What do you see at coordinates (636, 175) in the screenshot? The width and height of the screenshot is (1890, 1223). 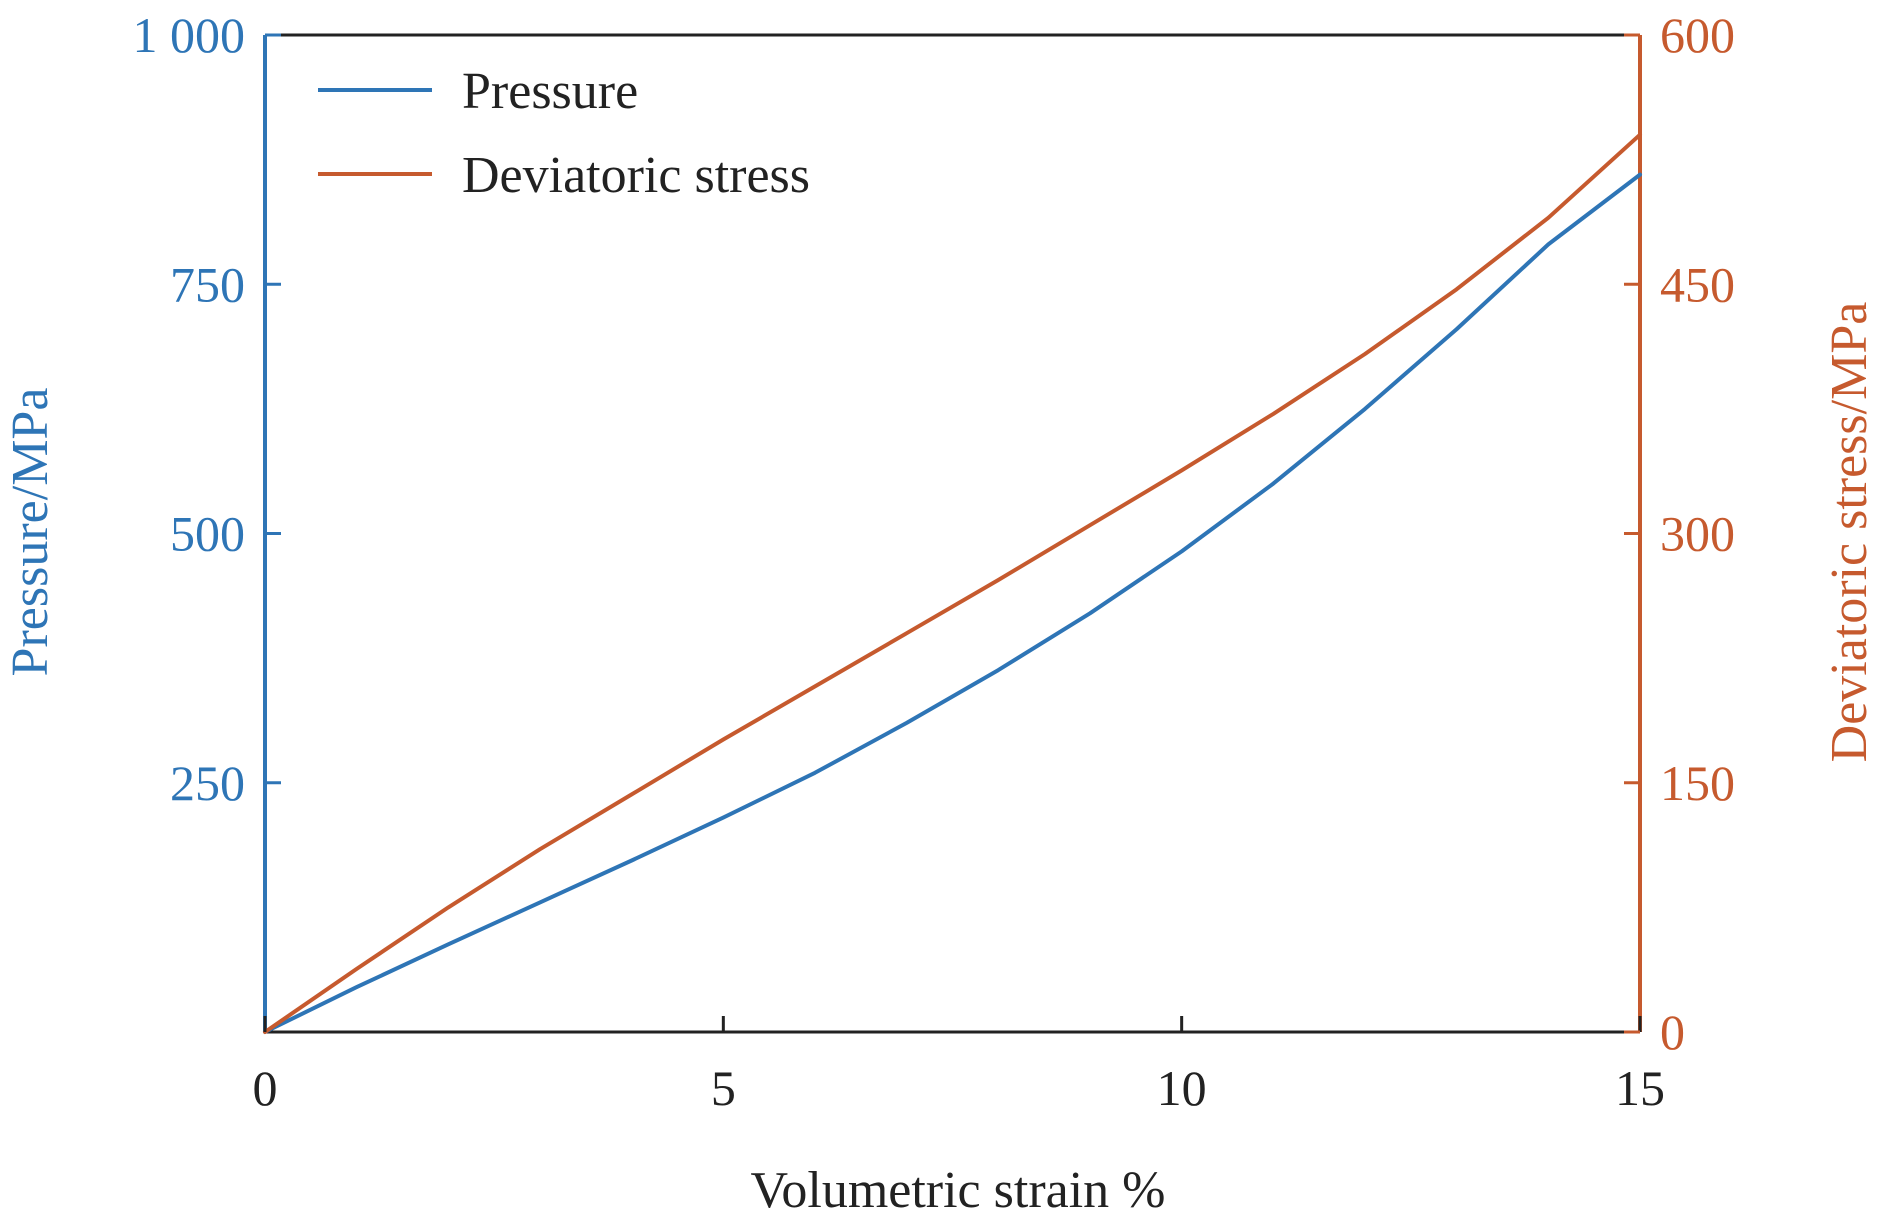 I see `legend-label-deviatoric-stress: Deviatoric stress` at bounding box center [636, 175].